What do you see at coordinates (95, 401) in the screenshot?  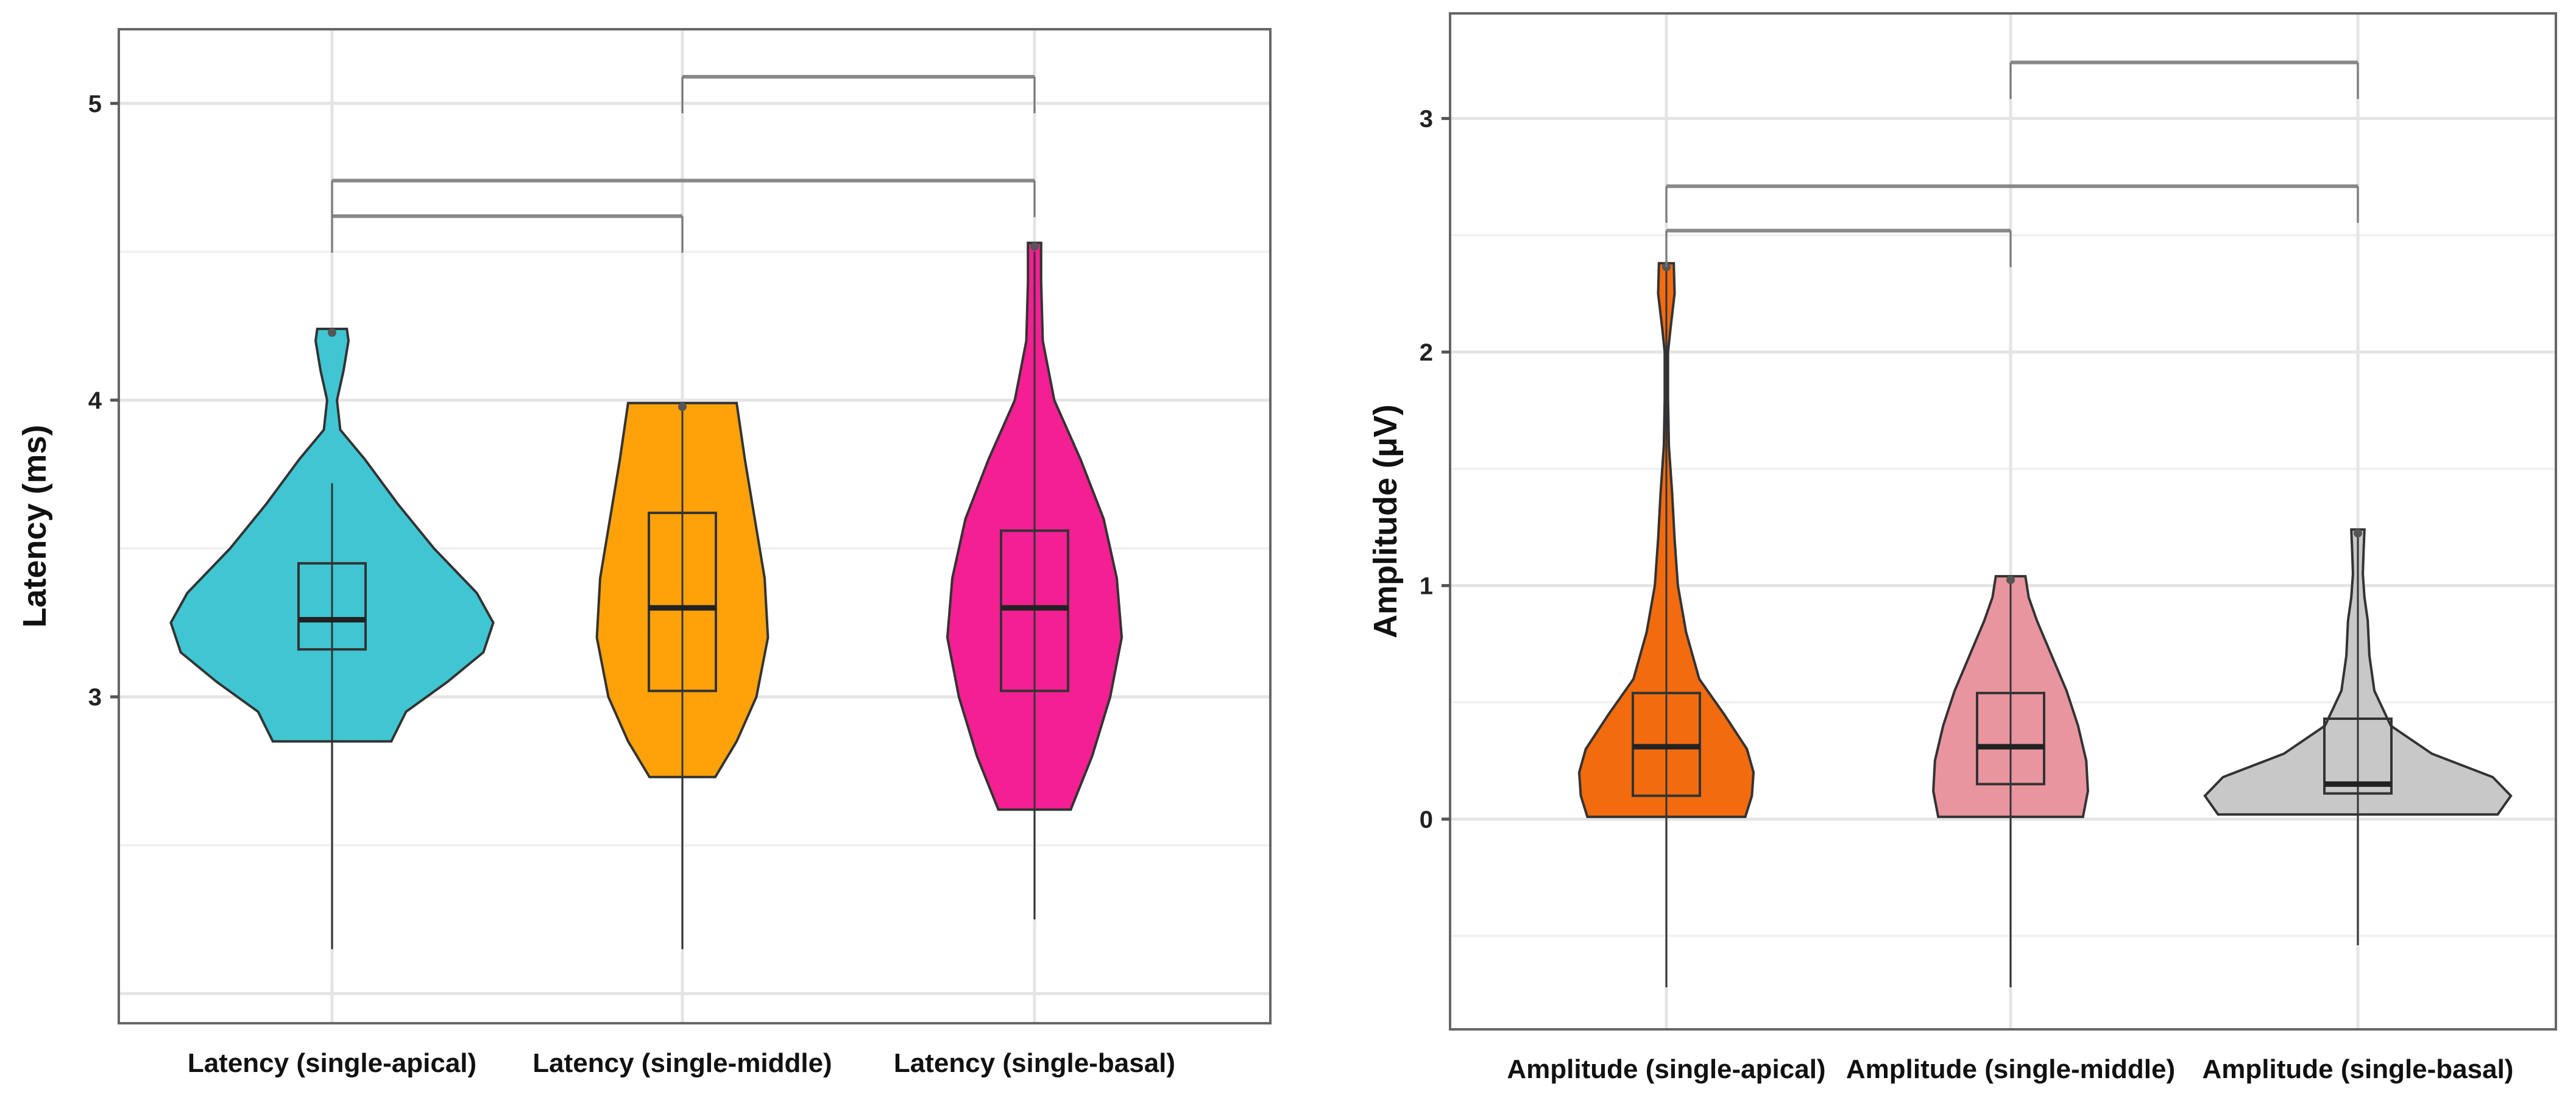 I see `y-tick-label: 4` at bounding box center [95, 401].